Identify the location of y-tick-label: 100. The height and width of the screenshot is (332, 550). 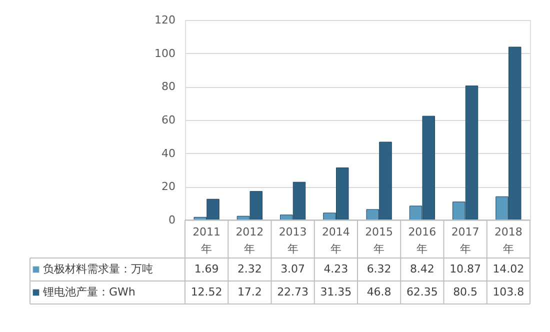
(165, 53).